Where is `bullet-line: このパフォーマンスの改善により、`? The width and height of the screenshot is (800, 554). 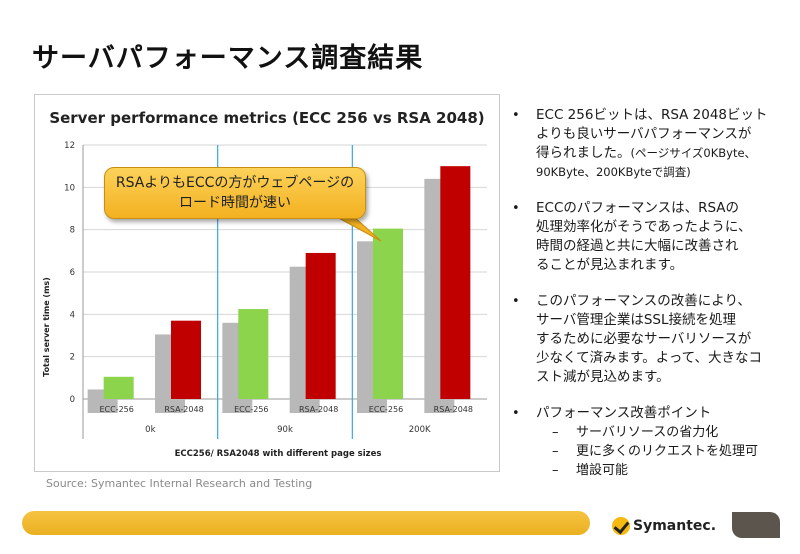 bullet-line: このパフォーマンスの改善により、 is located at coordinates (643, 301).